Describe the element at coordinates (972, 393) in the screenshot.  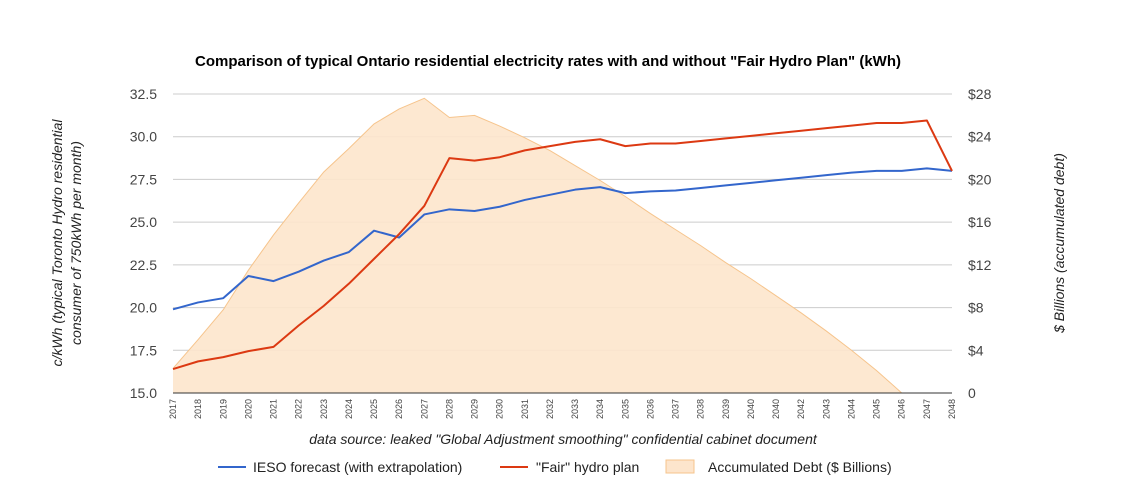
I see `right-tick-label: 0` at that location.